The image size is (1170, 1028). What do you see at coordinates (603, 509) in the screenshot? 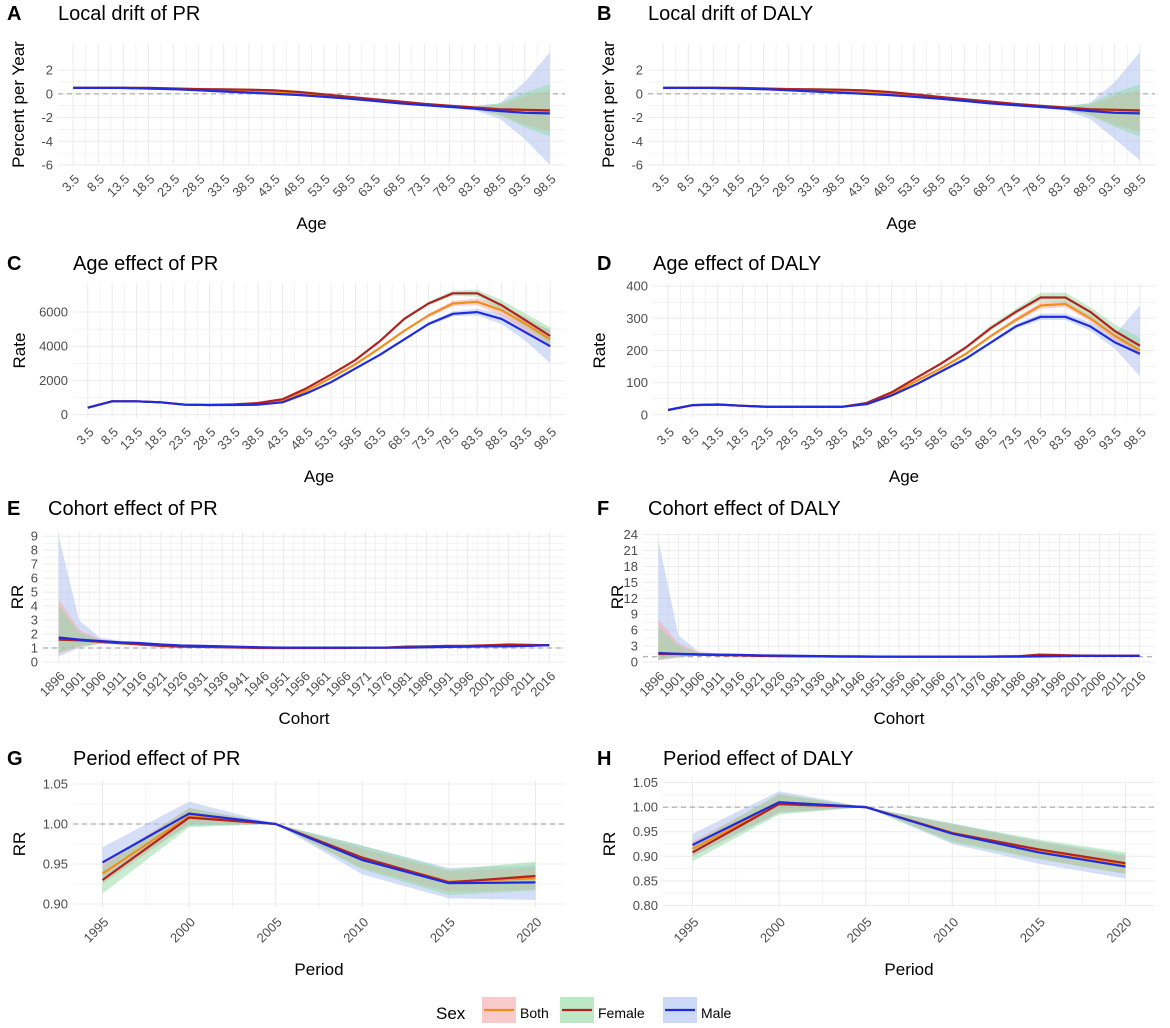
I see `panel-letter: F` at bounding box center [603, 509].